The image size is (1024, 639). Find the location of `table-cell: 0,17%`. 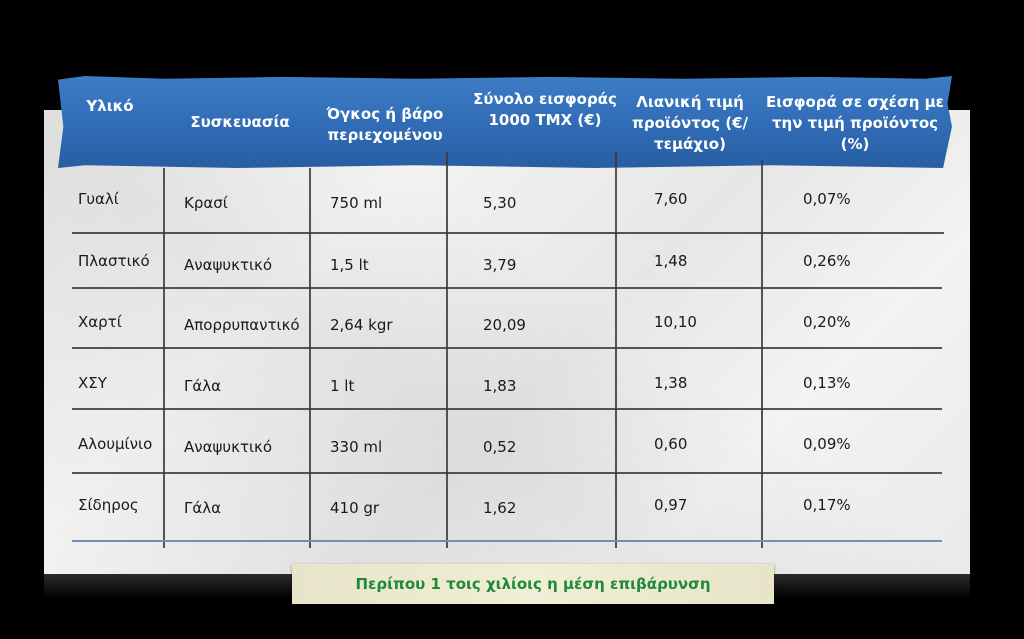

table-cell: 0,17% is located at coordinates (827, 505).